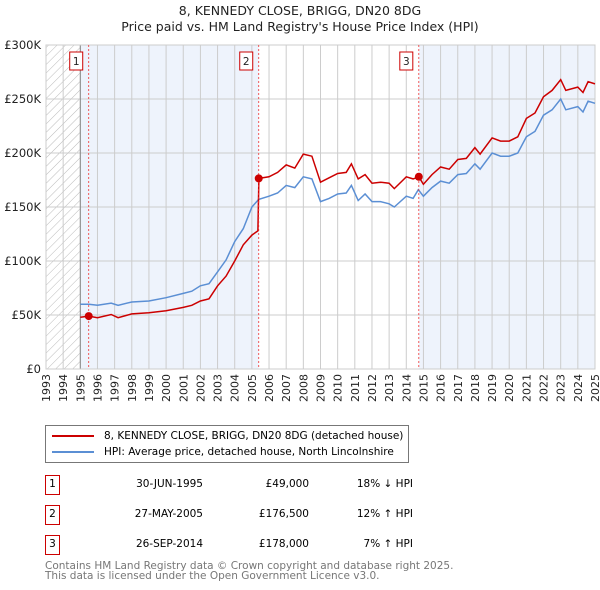  I want to click on x-tick-label: 2019, so click(492, 388).